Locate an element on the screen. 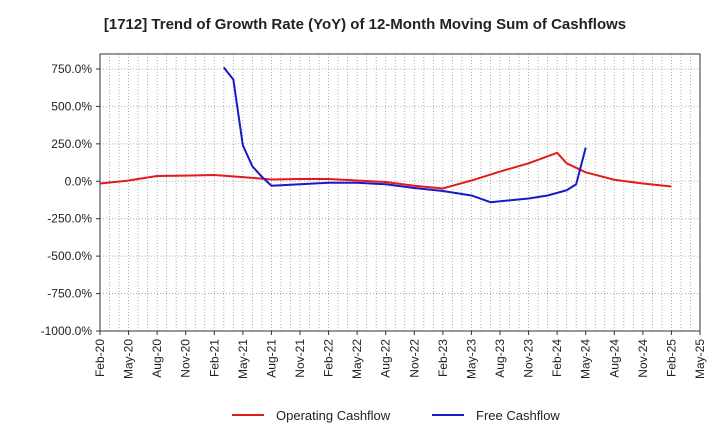  legend-label-operating-cashflow: Operating Cashflow is located at coordinates (333, 415).